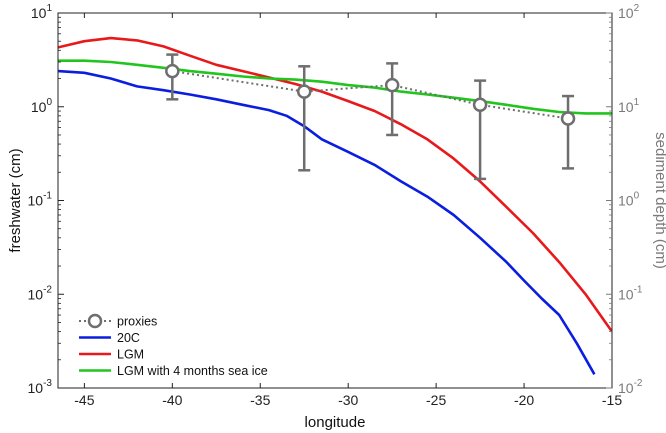 This screenshot has height=433, width=666. Describe the element at coordinates (84, 400) in the screenshot. I see `x-tick-label: -45` at that location.